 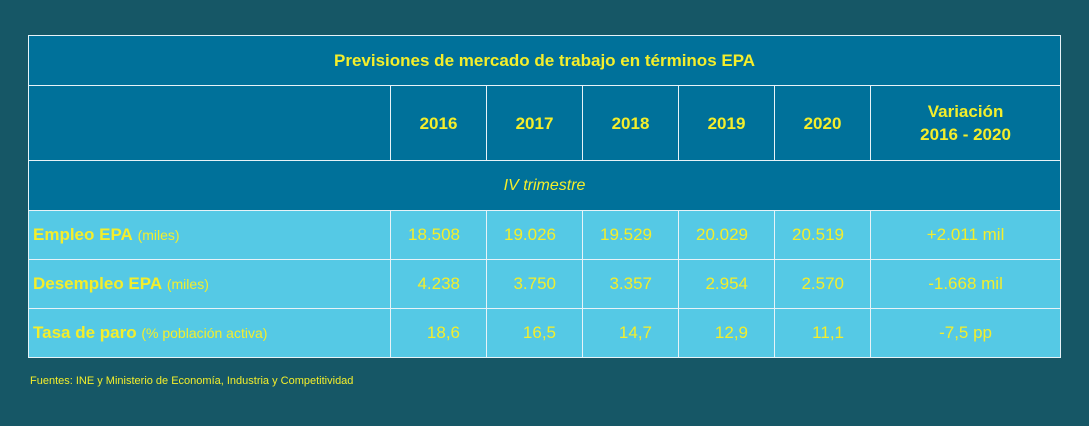 What do you see at coordinates (438, 333) in the screenshot?
I see `table-cell: 18,6` at bounding box center [438, 333].